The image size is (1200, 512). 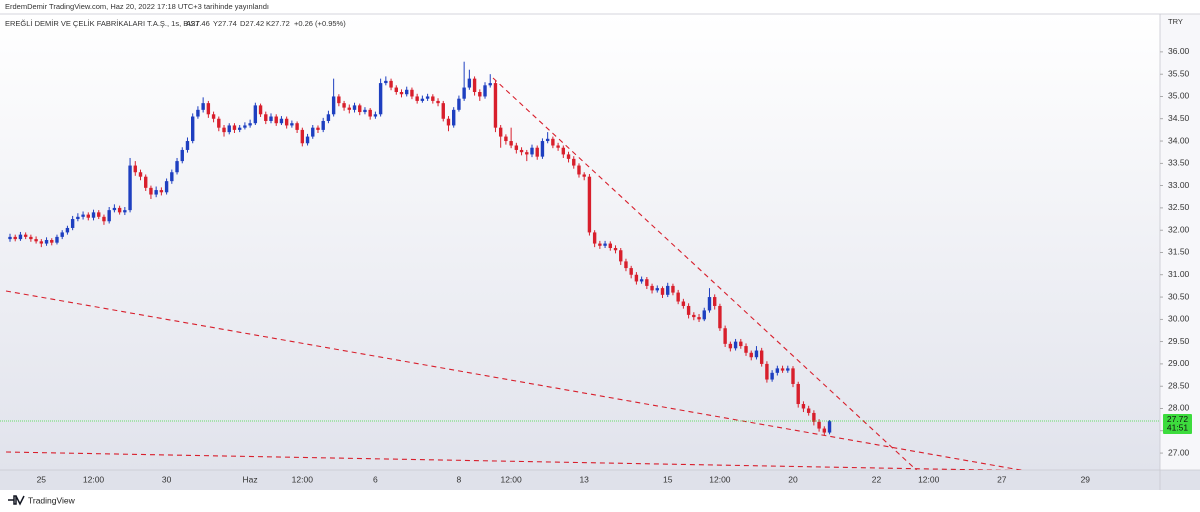 What do you see at coordinates (278, 23) in the screenshot?
I see `ohlc-close: K27.72` at bounding box center [278, 23].